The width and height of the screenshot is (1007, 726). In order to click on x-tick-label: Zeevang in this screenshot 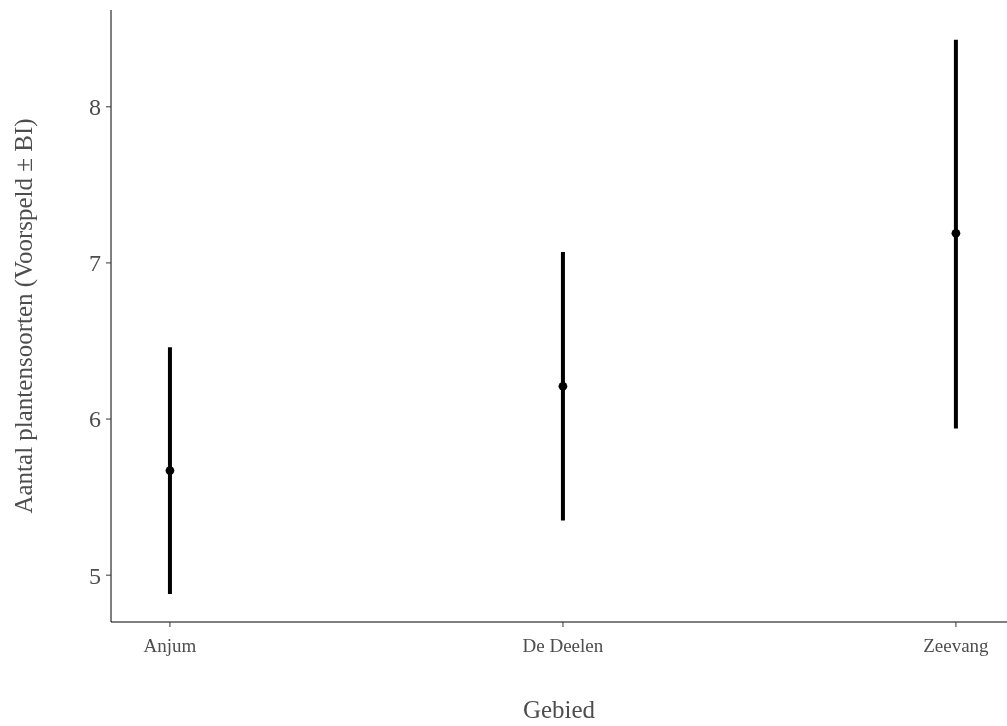, I will do `click(956, 645)`.